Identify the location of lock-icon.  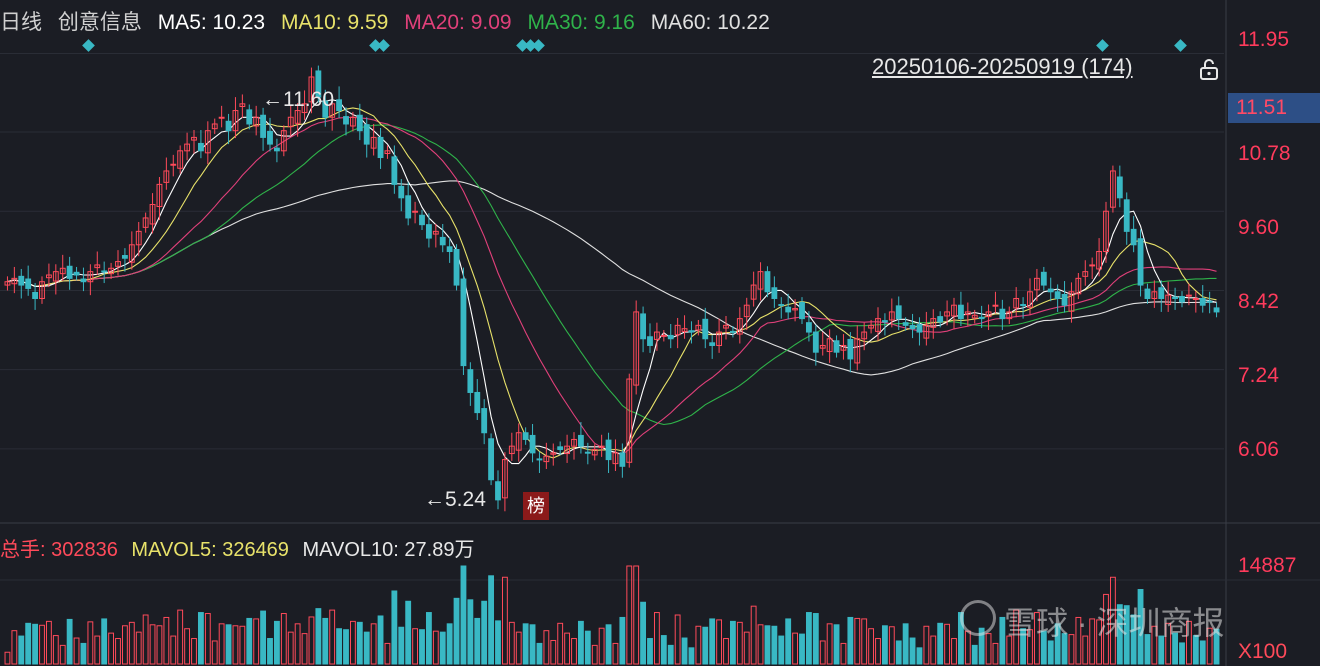
(1209, 69).